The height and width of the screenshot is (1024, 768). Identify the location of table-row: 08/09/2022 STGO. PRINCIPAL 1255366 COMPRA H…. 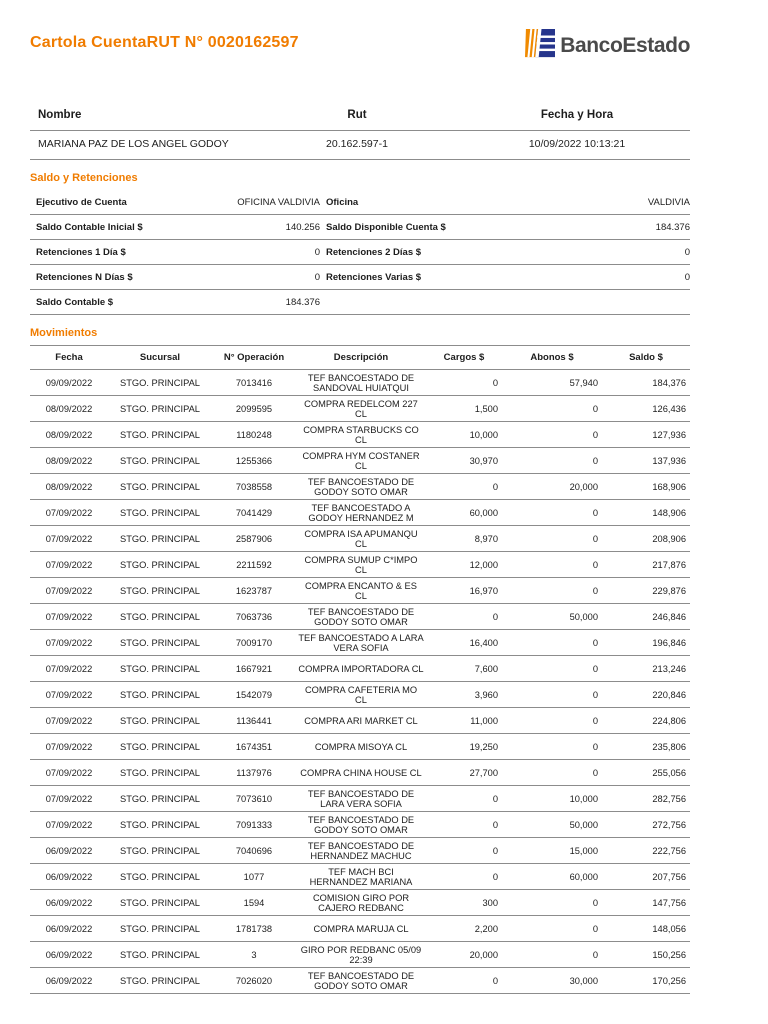
(360, 461).